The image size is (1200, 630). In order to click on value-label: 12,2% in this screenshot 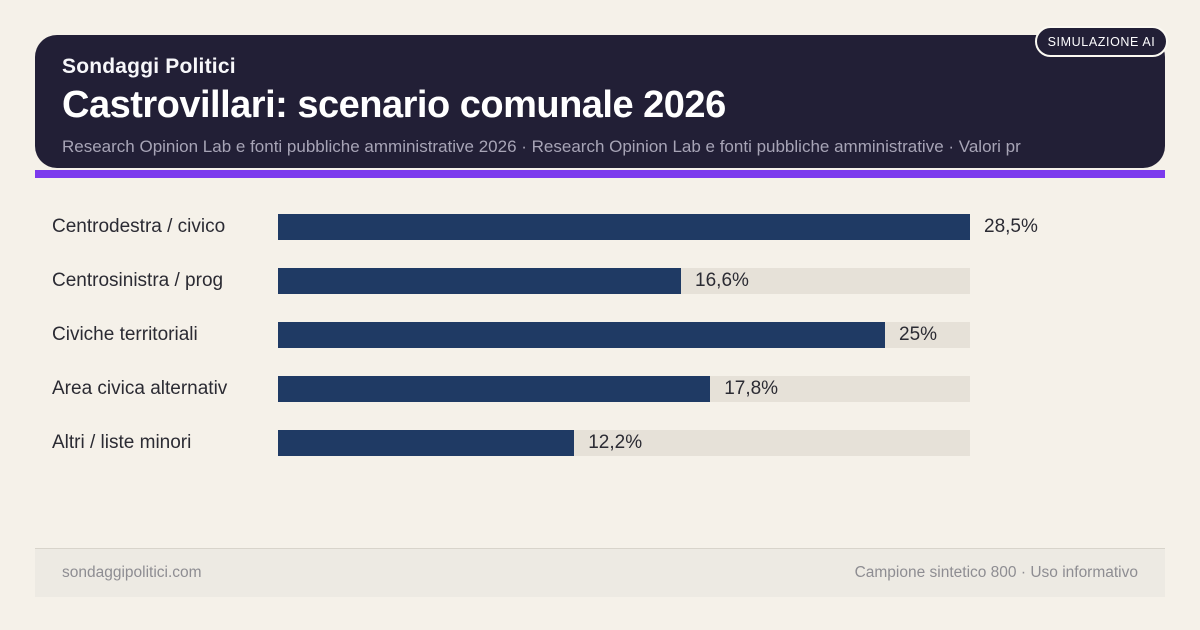, I will do `click(615, 442)`.